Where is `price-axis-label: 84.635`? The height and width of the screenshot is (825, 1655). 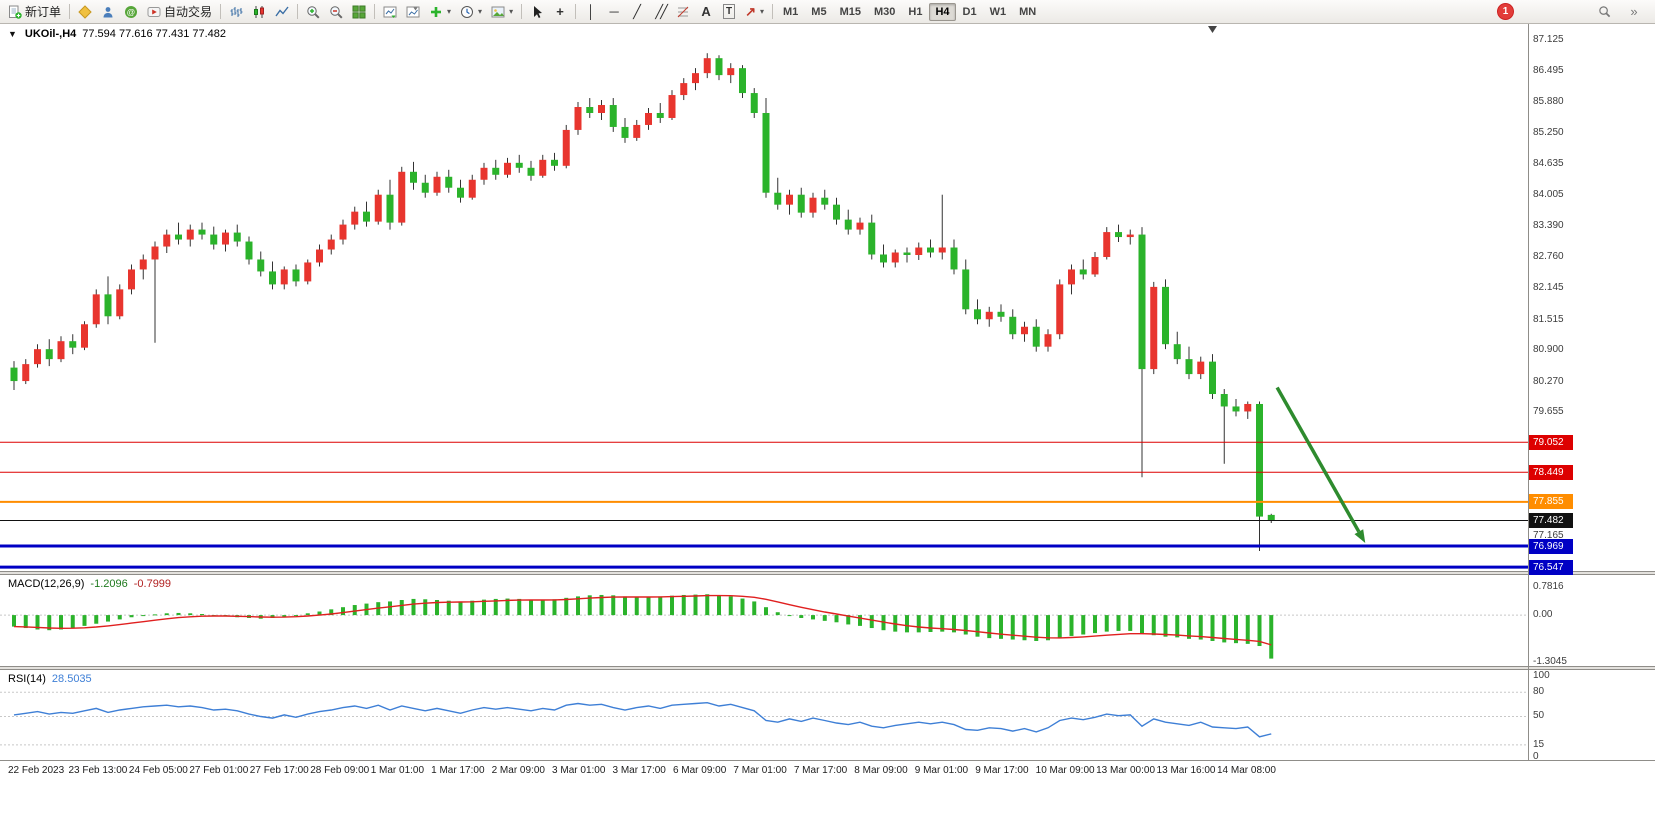 price-axis-label: 84.635 is located at coordinates (1548, 164).